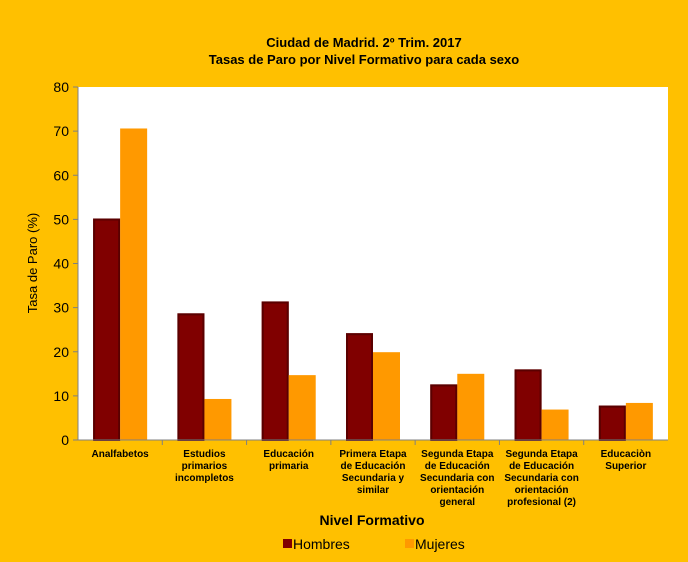 Image resolution: width=688 pixels, height=562 pixels. I want to click on y-tick-label: 10, so click(61, 396).